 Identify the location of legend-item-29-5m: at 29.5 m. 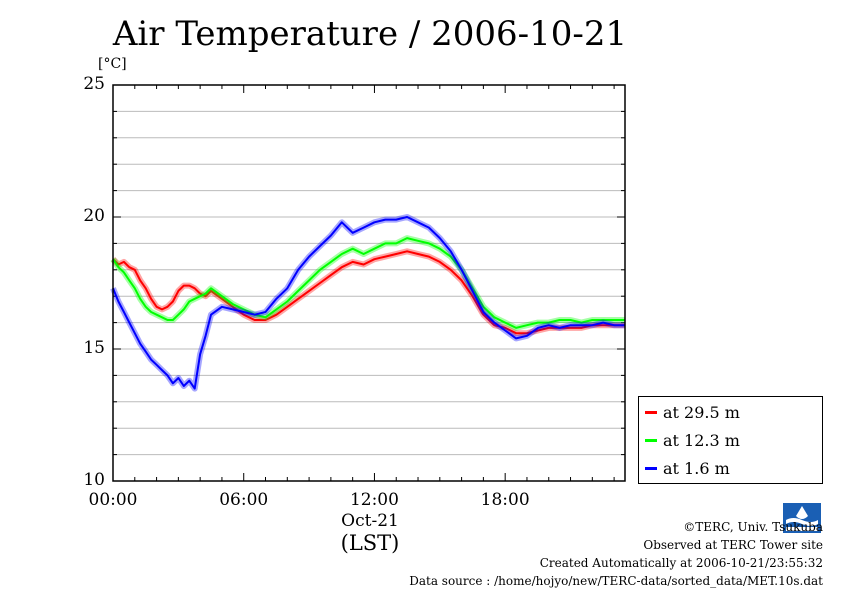
(692, 412).